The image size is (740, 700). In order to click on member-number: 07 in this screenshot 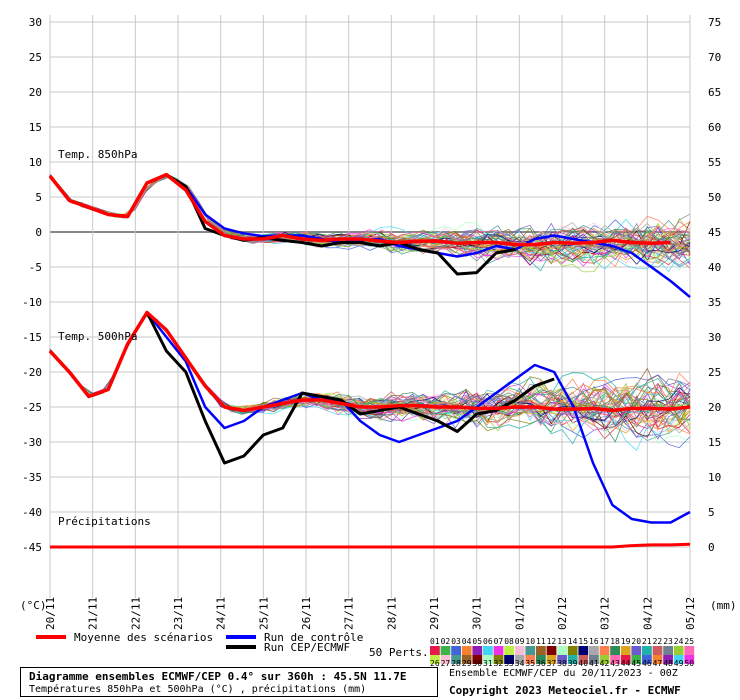, I will do `click(499, 641)`.